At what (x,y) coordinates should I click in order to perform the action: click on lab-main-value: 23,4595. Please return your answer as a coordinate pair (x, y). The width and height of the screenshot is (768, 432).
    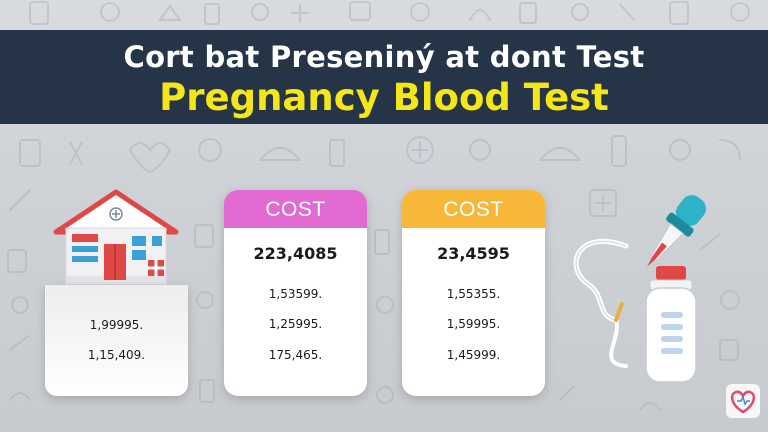
    Looking at the image, I should click on (473, 253).